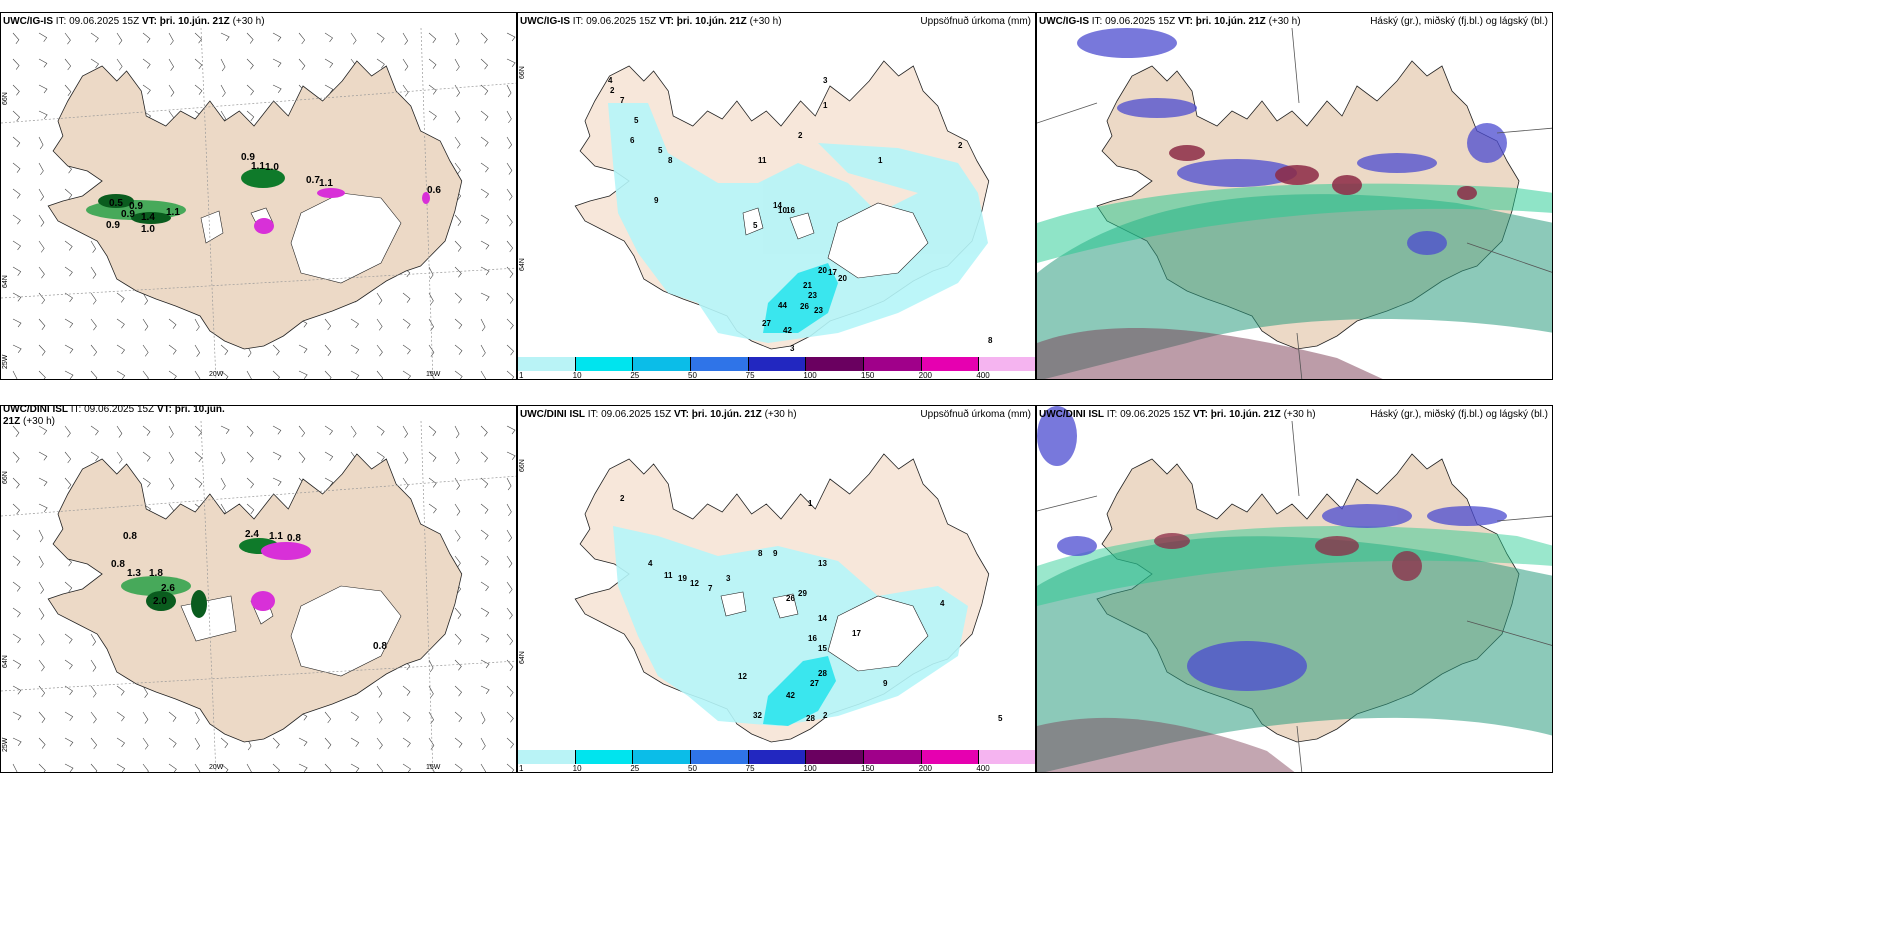 This screenshot has width=1900, height=950. I want to click on value-label: 27, so click(814, 683).